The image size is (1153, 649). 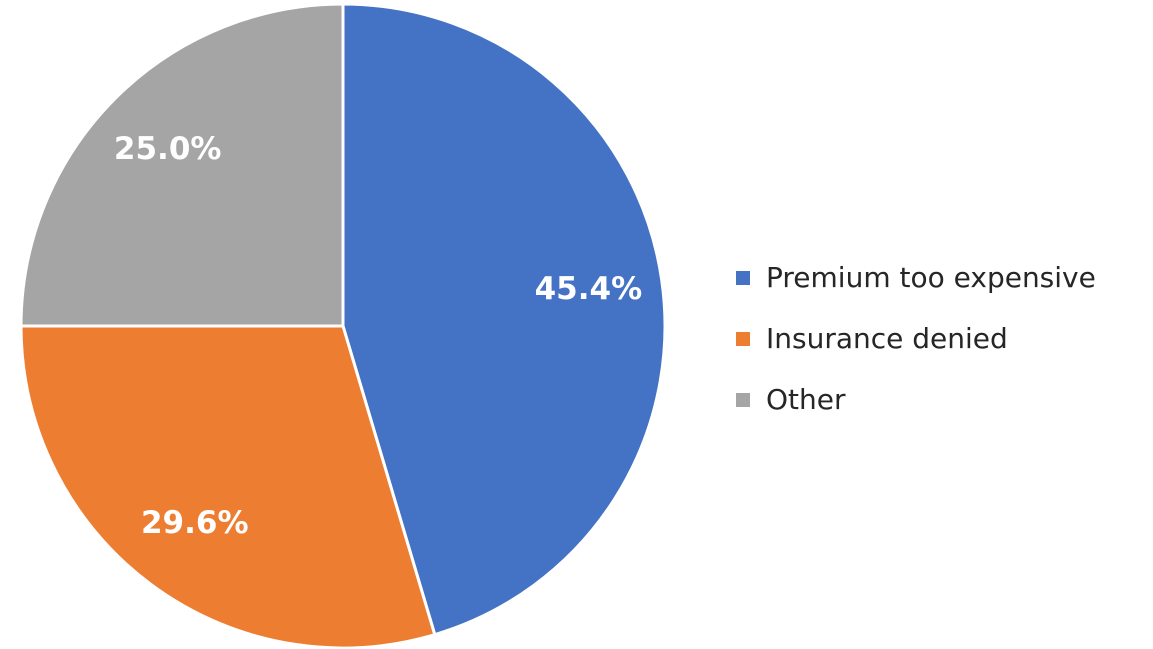 I want to click on legend-label: Premium too expensive, so click(x=931, y=277).